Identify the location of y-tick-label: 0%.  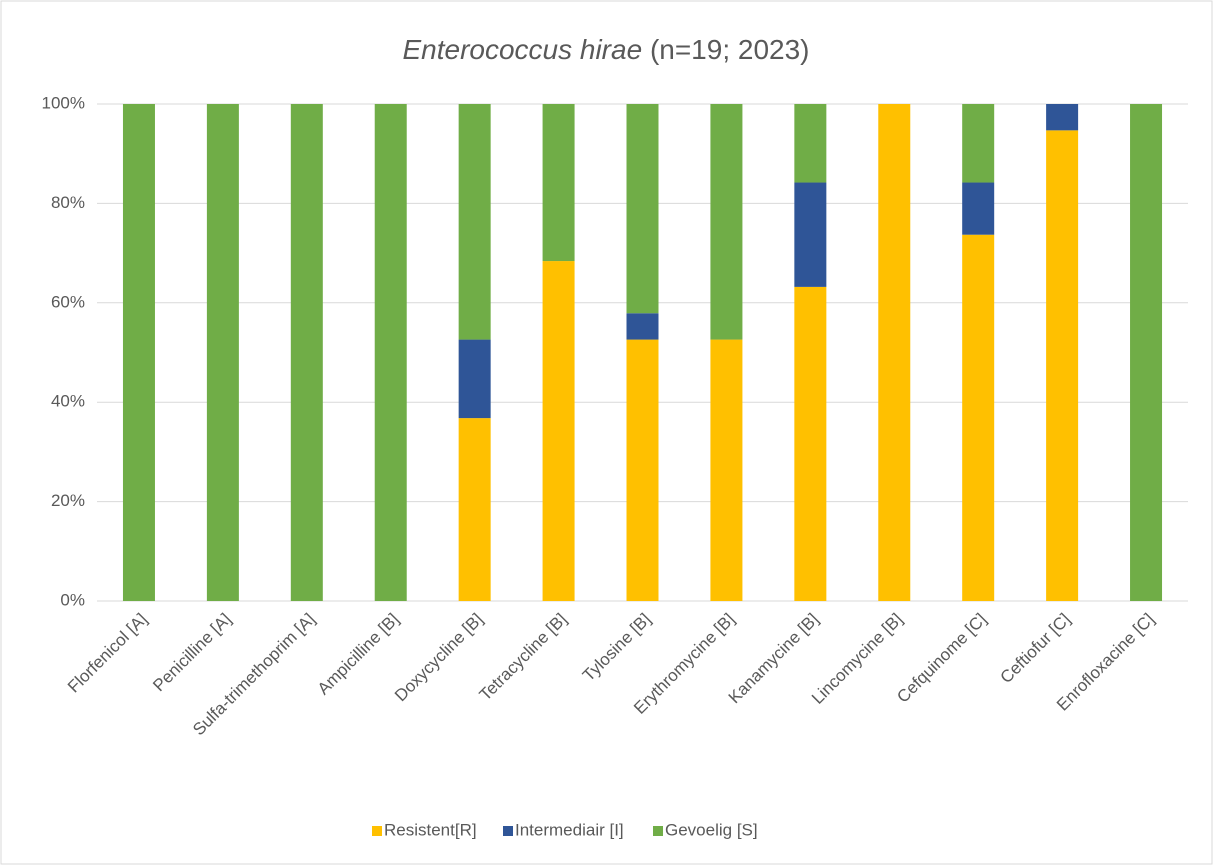
(72, 599).